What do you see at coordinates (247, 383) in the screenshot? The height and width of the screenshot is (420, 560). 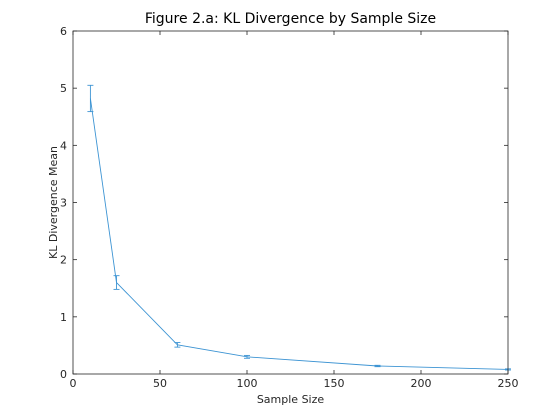 I see `x-tick-label: 100` at bounding box center [247, 383].